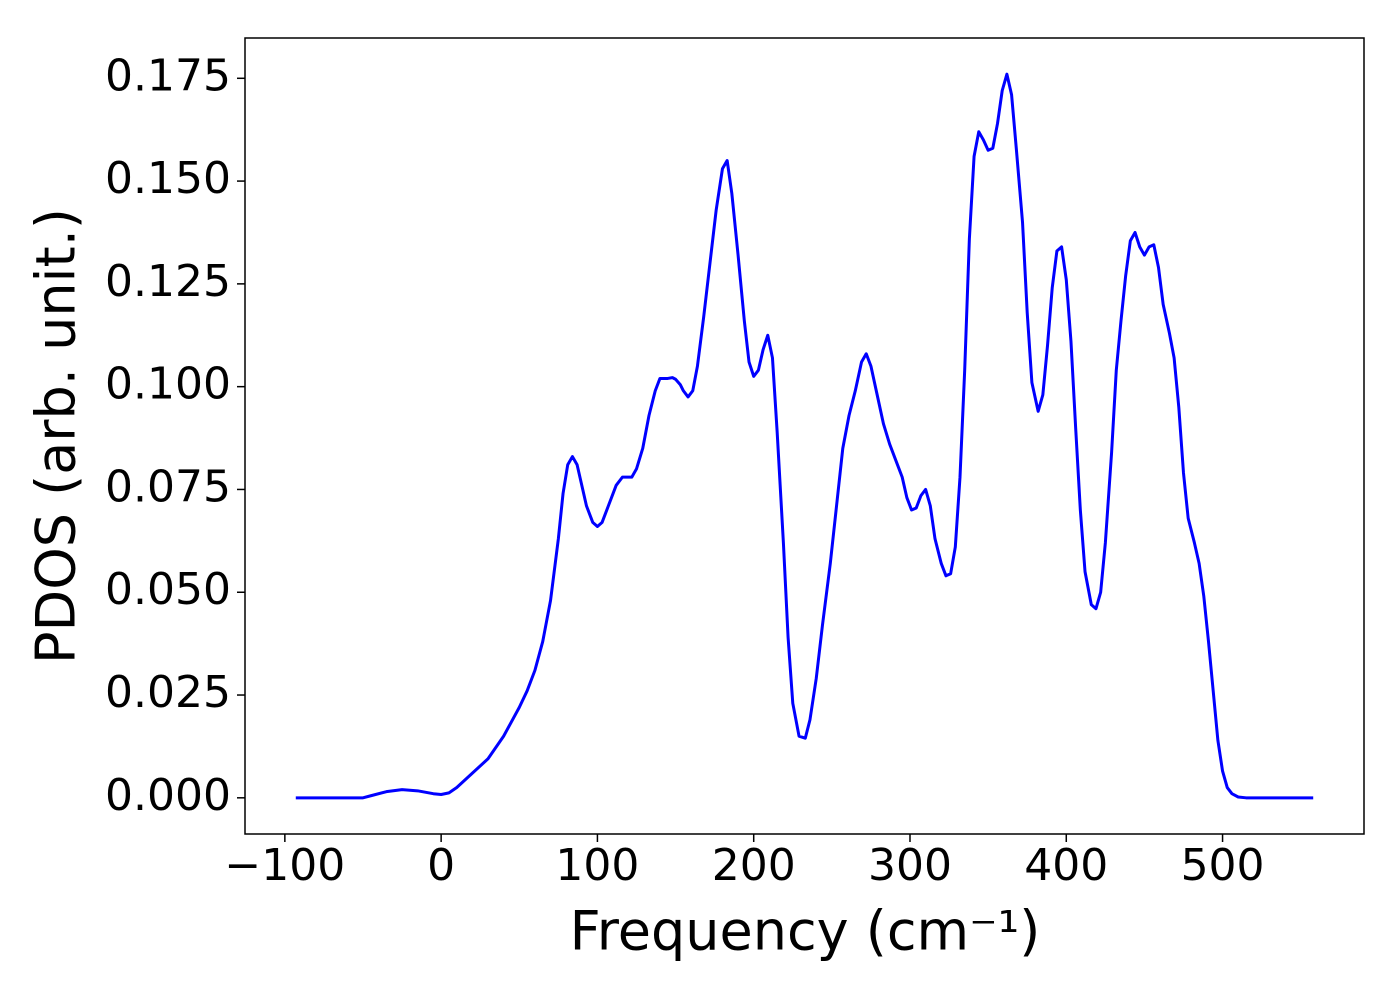 This screenshot has width=1400, height=1000. Describe the element at coordinates (168, 589) in the screenshot. I see `y-tick-label: 0.050` at that location.